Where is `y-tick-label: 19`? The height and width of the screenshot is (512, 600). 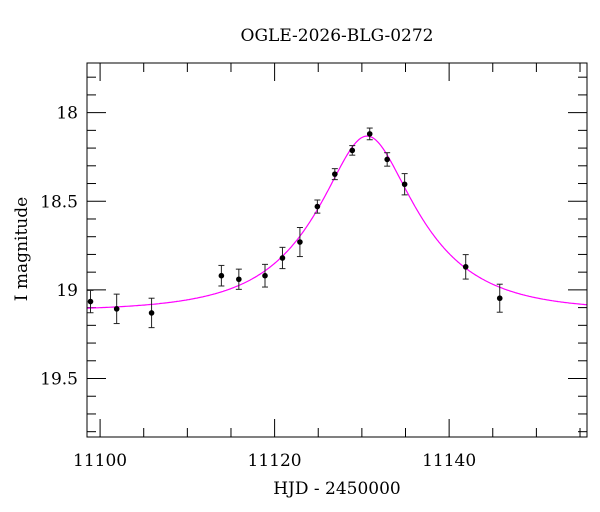
y-tick-label: 19 is located at coordinates (67, 291).